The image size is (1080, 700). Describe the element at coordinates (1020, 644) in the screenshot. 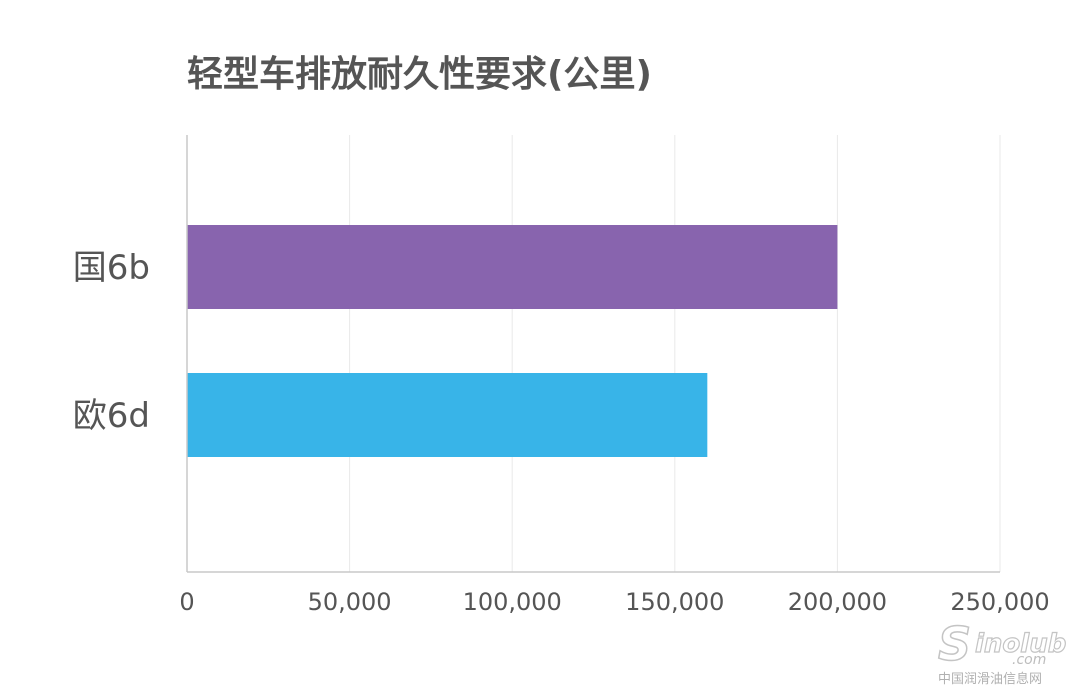

I see `watermark-logo-name: inolub` at that location.